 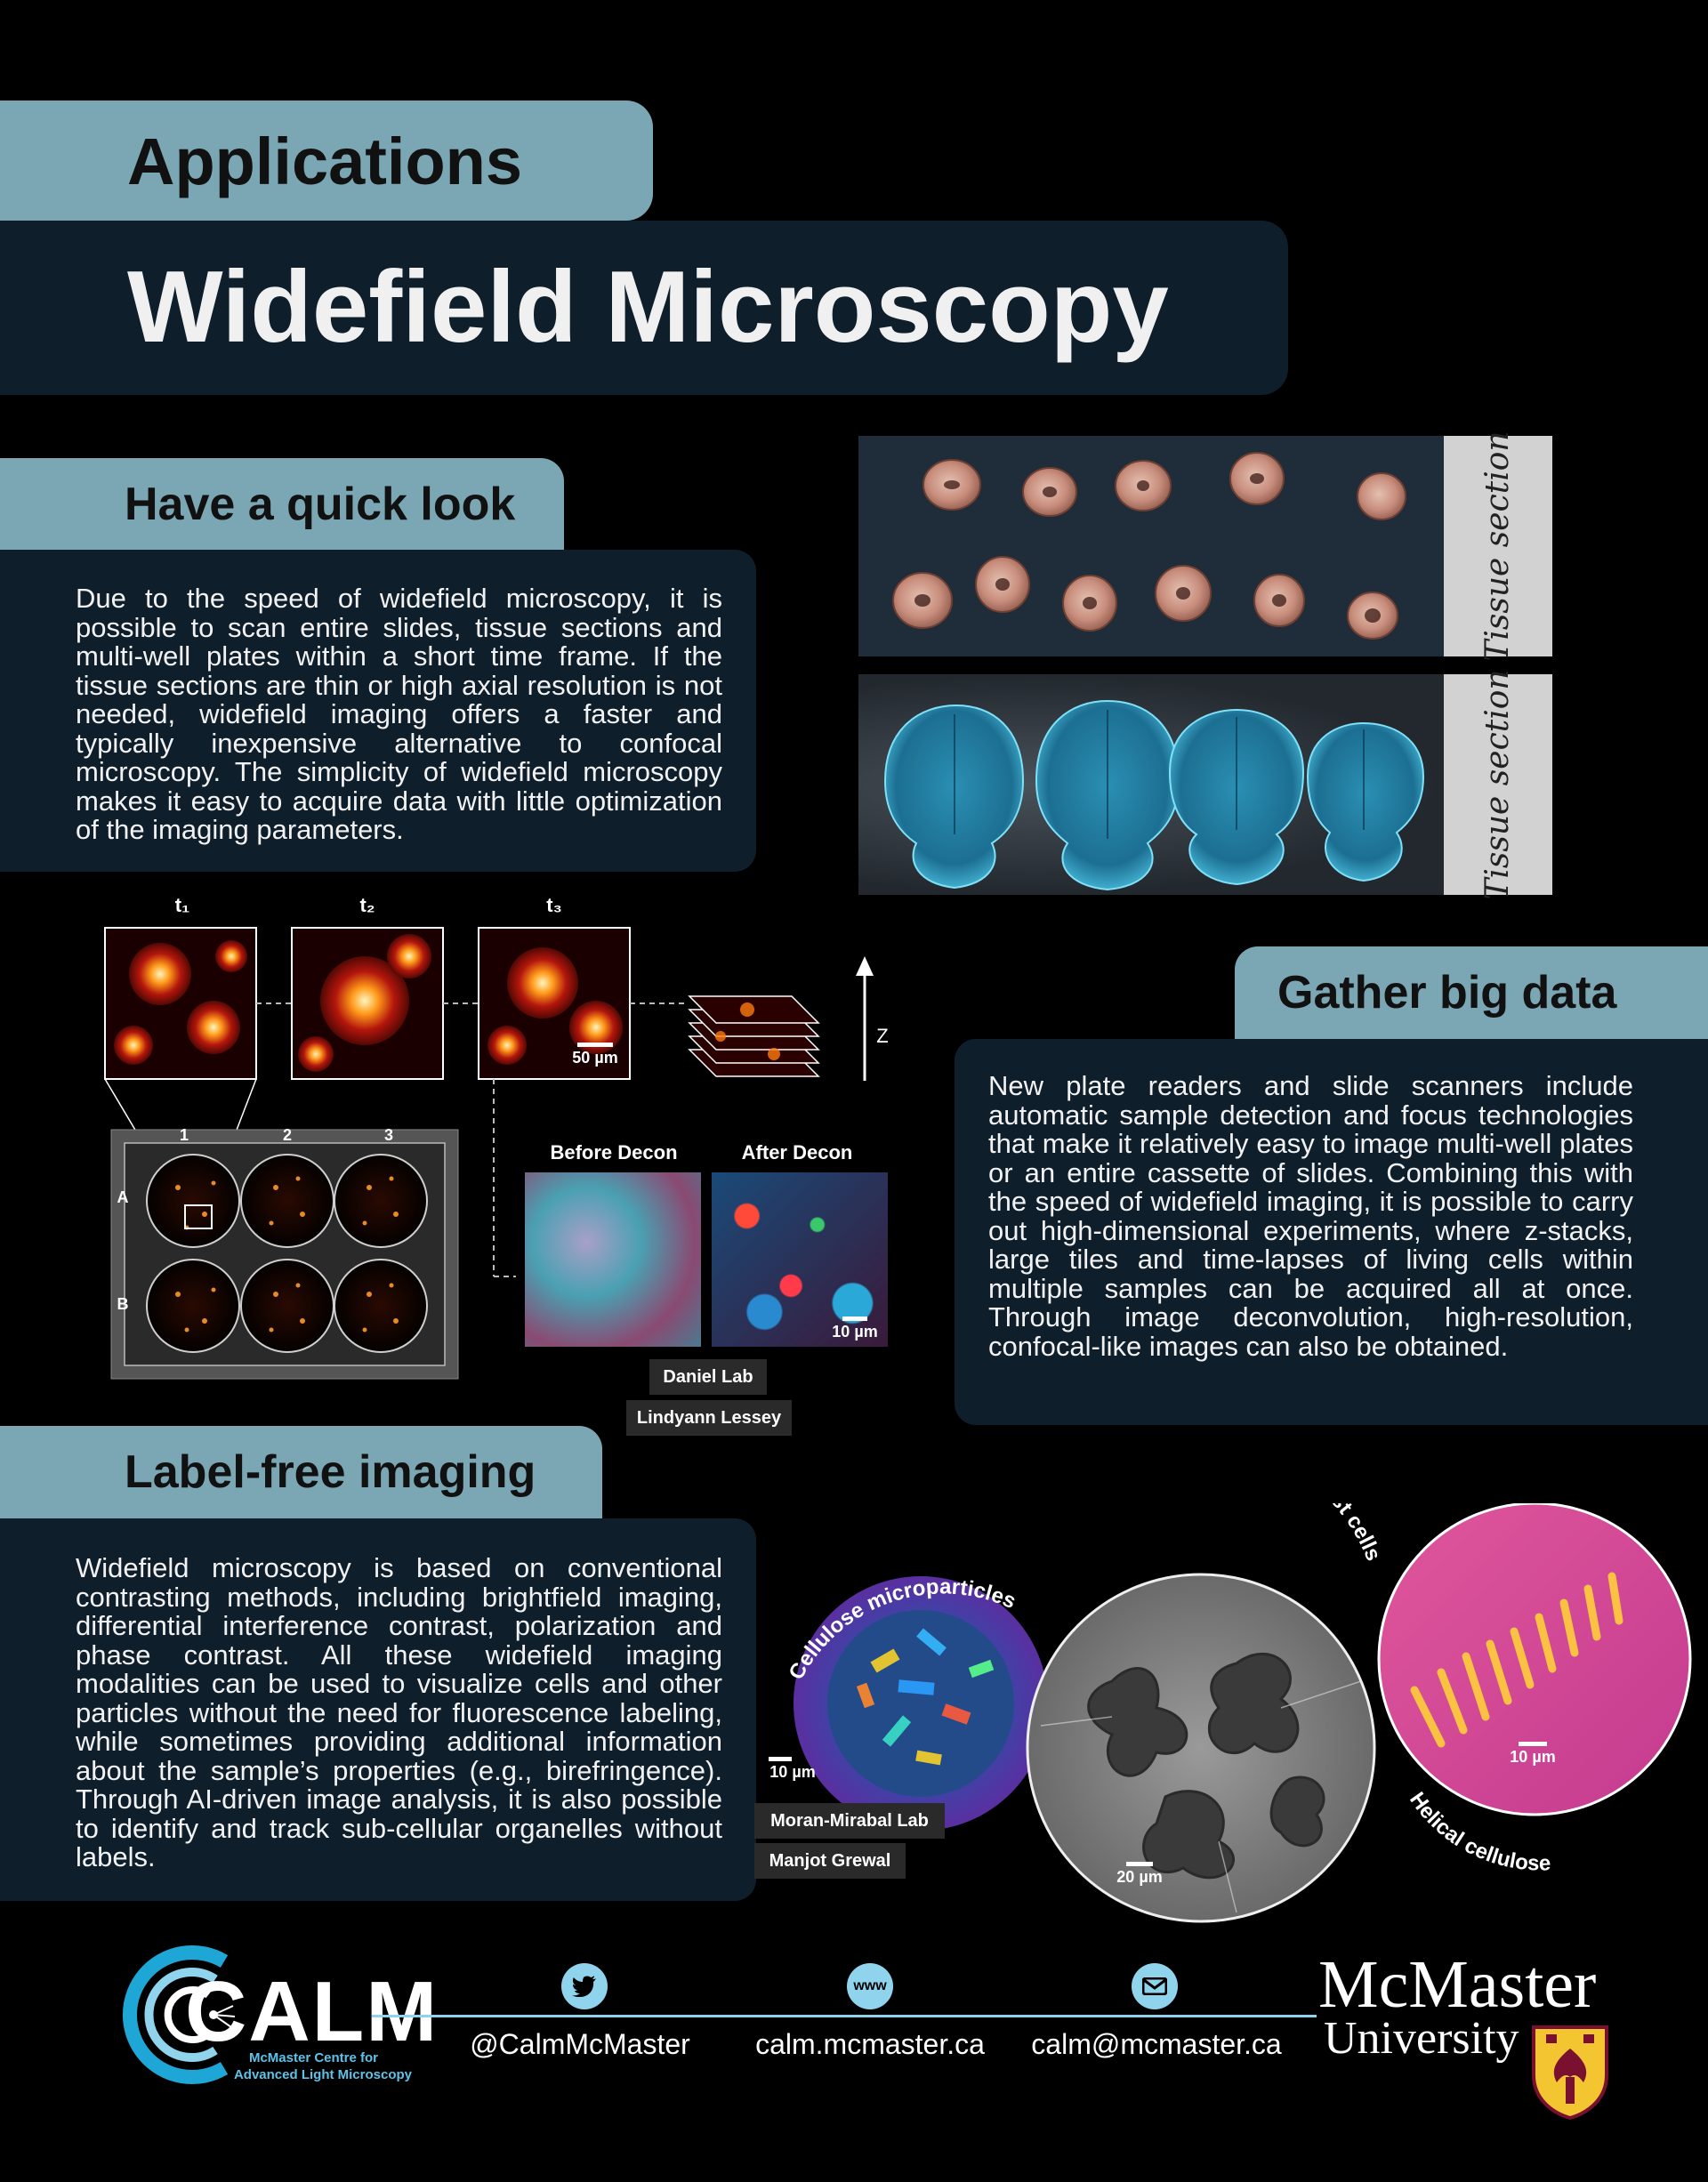 I want to click on calm-logo-sub2: Advanced Light Microscopy, so click(x=323, y=2074).